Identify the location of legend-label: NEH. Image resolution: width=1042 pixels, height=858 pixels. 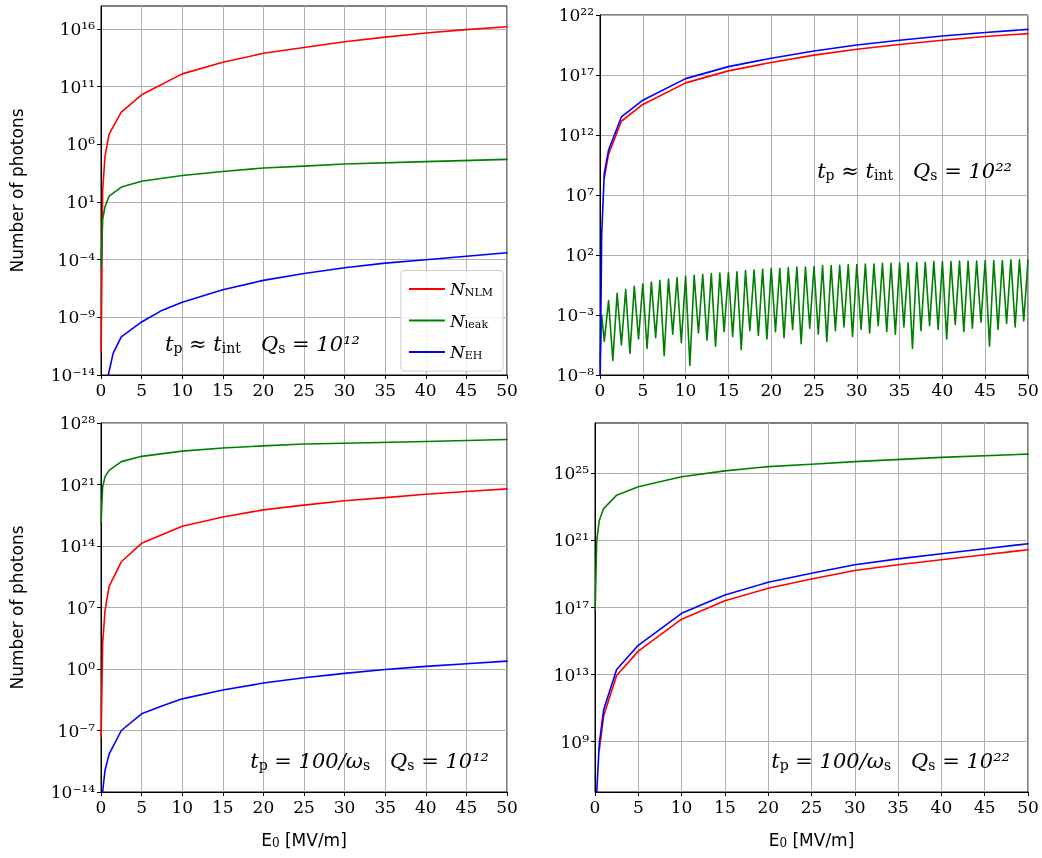
(465, 352).